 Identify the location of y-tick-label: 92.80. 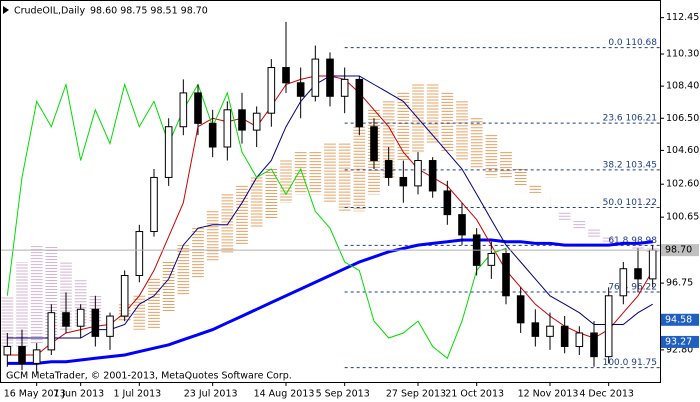
(679, 349).